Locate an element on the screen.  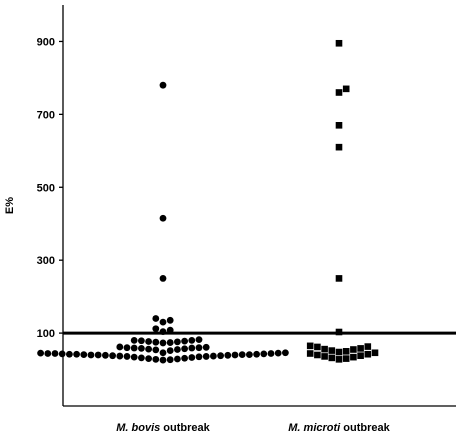
y-axis-ticks: 100 300 500 700 900 is located at coordinates (50, 188).